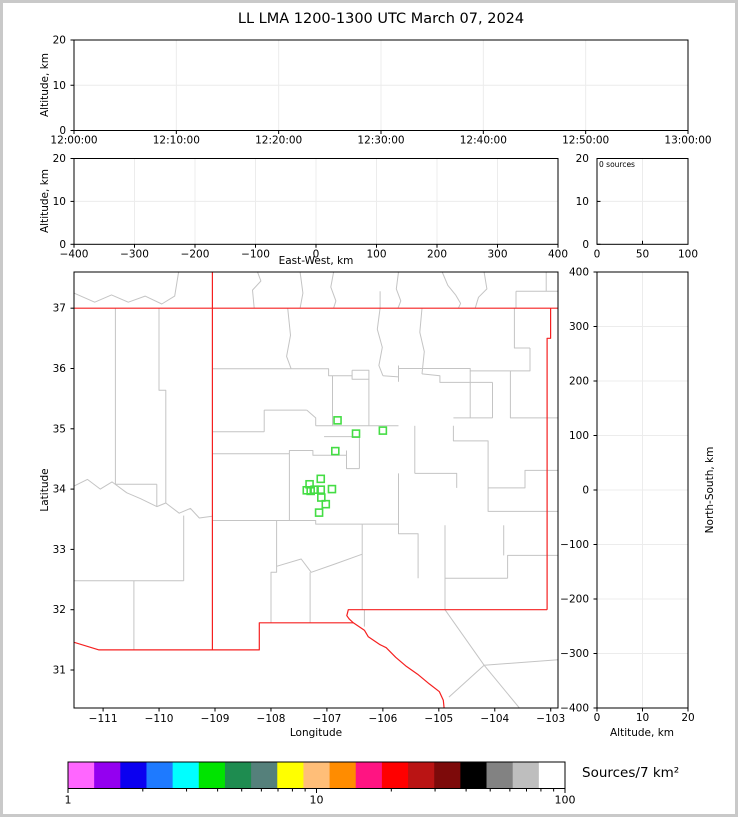 The image size is (738, 817). What do you see at coordinates (631, 773) in the screenshot?
I see `colorbar-label: Sources/7 km²` at bounding box center [631, 773].